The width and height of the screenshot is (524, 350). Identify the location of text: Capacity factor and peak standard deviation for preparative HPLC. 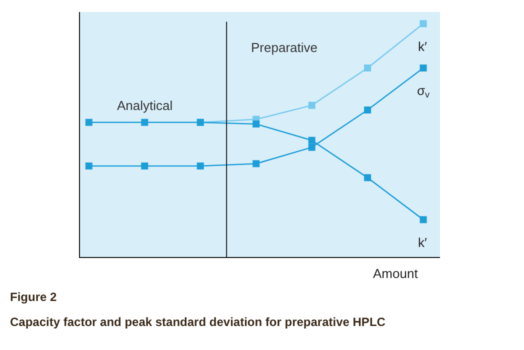
(198, 322).